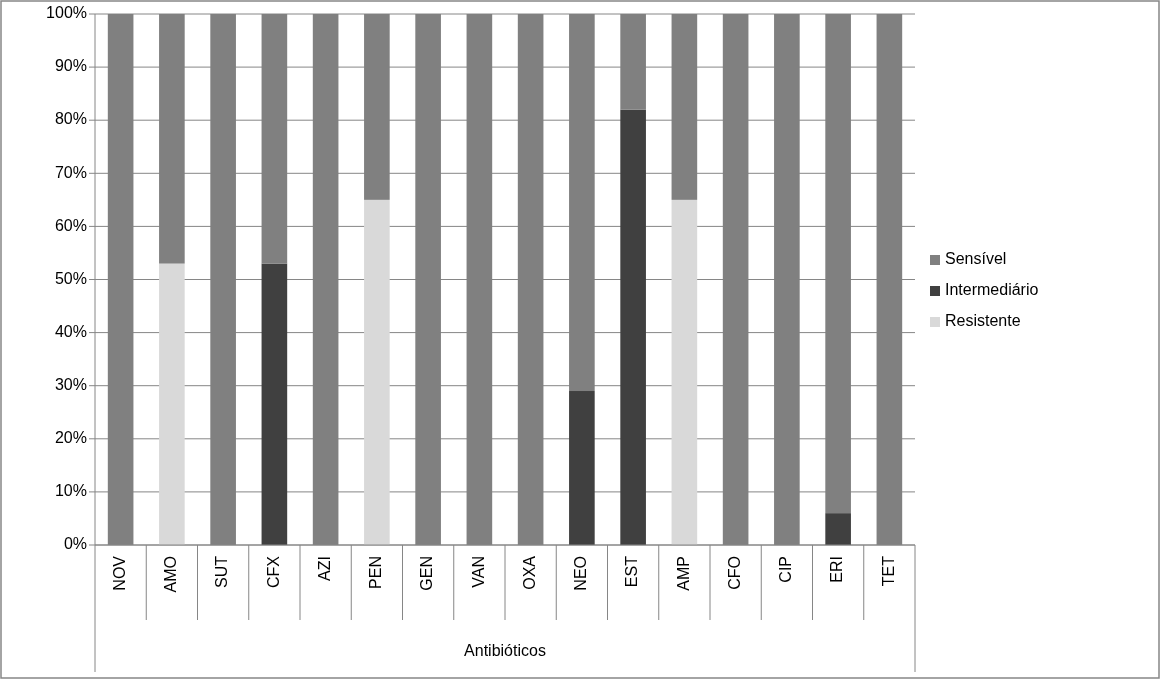  I want to click on x-tick-label: TET, so click(888, 571).